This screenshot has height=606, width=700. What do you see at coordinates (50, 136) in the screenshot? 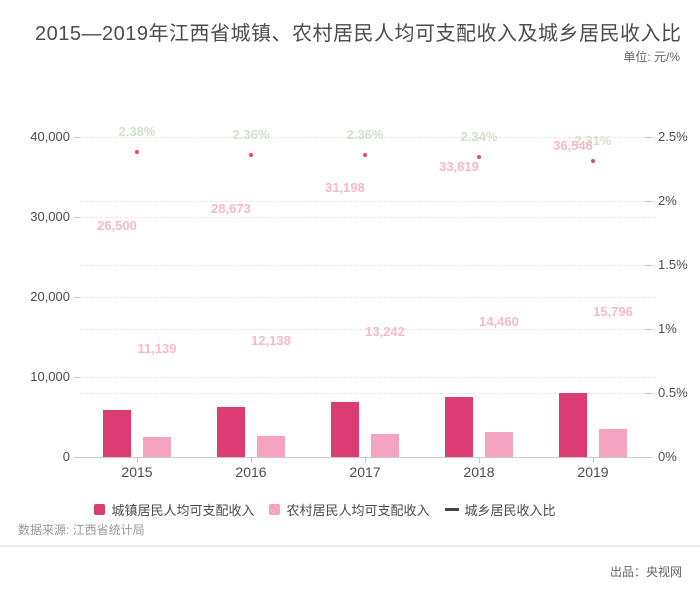
I see `y-axis-left-tick-label: 40,000` at bounding box center [50, 136].